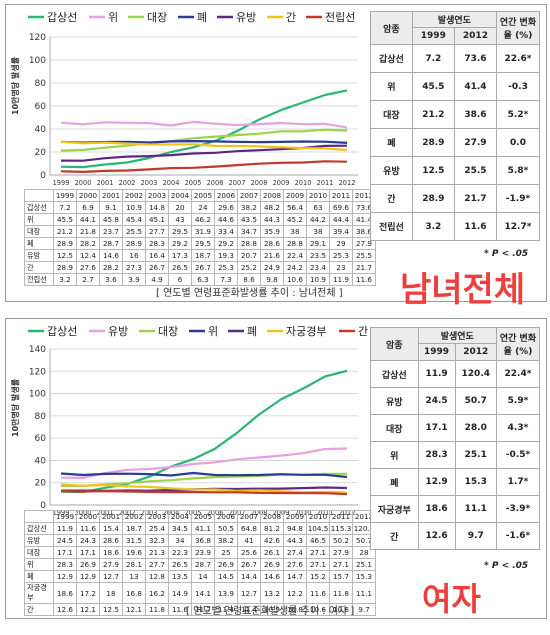  I want to click on table-cell: 27.9, so click(111, 564).